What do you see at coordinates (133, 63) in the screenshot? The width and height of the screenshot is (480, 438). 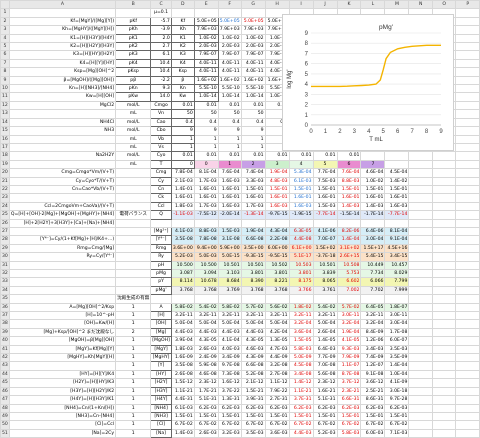 I see `pk-symbol: pK4` at bounding box center [133, 63].